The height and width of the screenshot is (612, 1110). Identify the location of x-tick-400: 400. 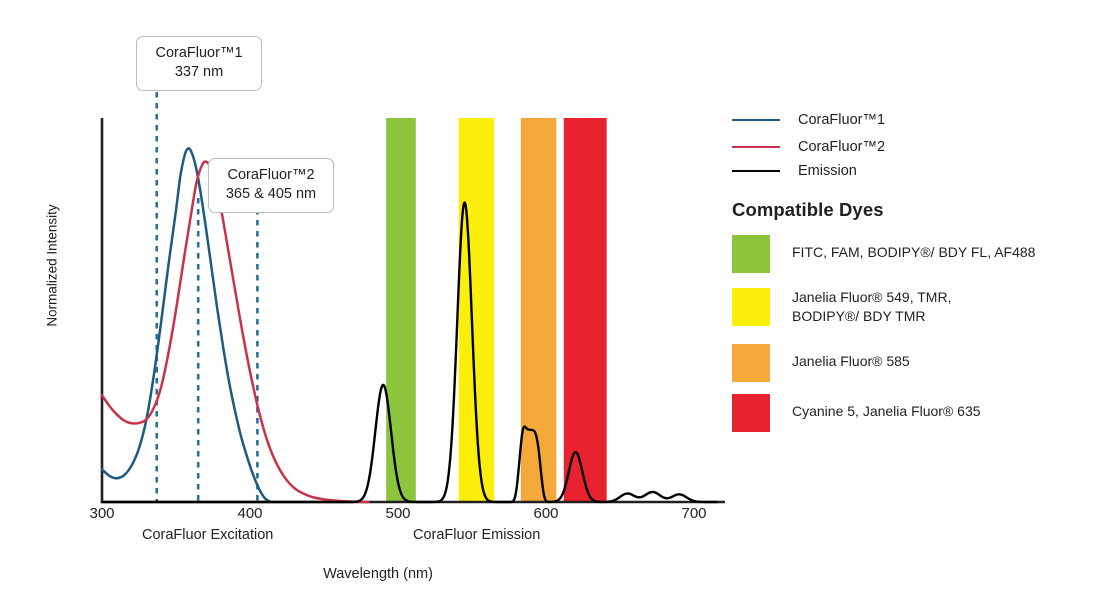
(250, 513).